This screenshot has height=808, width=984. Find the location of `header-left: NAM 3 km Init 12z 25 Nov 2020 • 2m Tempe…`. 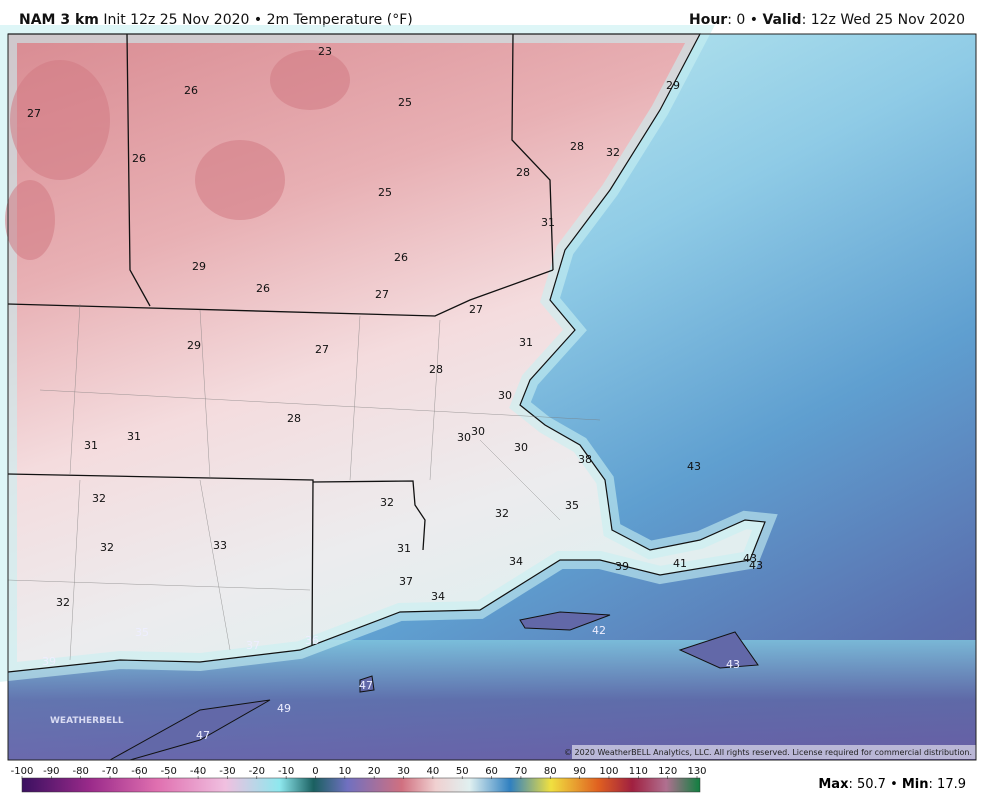

header-left: NAM 3 km Init 12z 25 Nov 2020 • 2m Tempe… is located at coordinates (216, 20).